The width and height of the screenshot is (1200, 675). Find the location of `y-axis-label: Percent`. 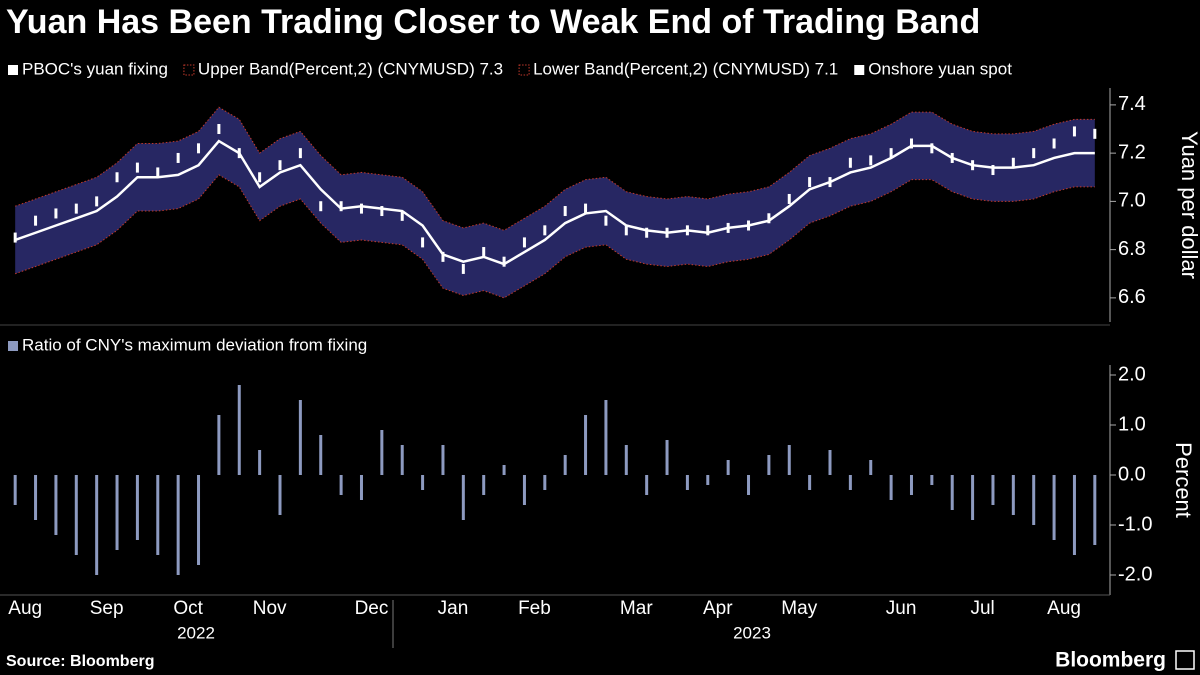

y-axis-label: Percent is located at coordinates (1183, 480).